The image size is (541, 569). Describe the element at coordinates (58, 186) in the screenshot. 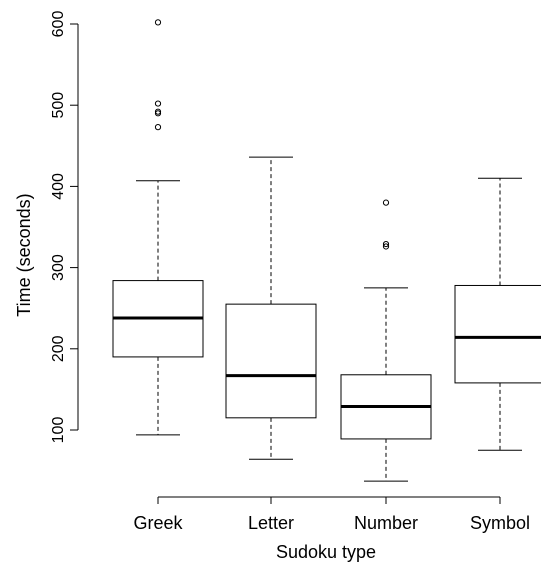

I see `y-tick-label: 400` at that location.